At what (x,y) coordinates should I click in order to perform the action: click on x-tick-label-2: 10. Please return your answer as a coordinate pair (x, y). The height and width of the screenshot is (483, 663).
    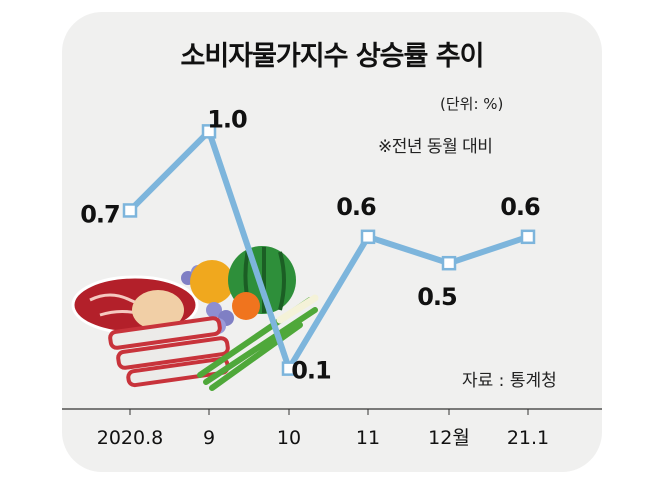
    Looking at the image, I should click on (289, 438).